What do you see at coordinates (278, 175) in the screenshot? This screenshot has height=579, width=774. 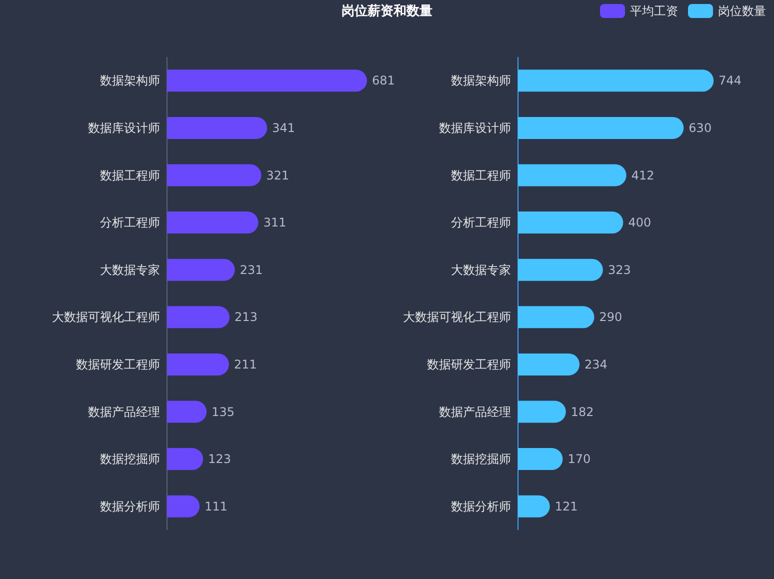 I see `data-label: 321` at bounding box center [278, 175].